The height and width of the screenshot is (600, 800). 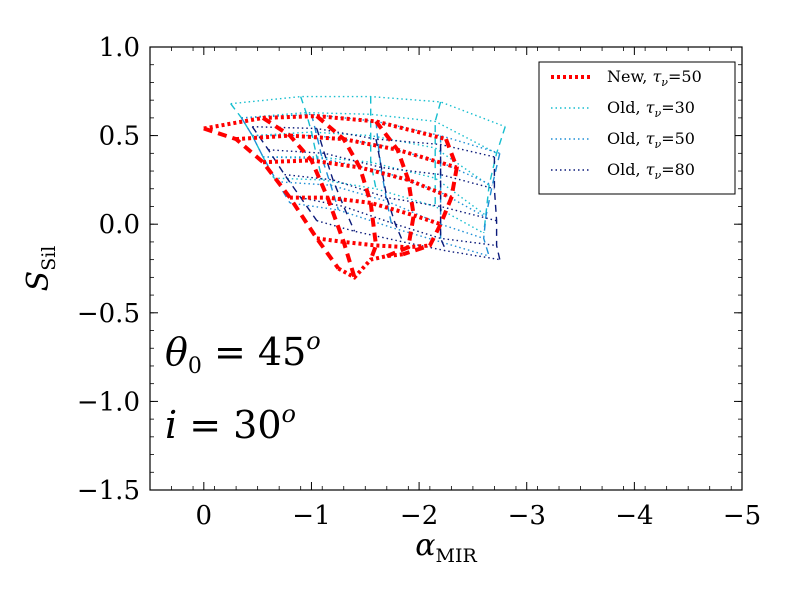 What do you see at coordinates (313, 341) in the screenshot?
I see `annotation-theta-sup: o` at bounding box center [313, 341].